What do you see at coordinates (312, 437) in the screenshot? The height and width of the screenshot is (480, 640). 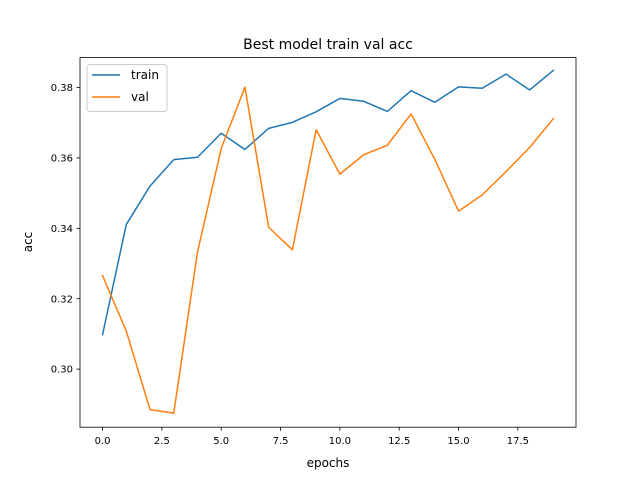 I see `x-axis: 0.0 2.5 5.0 7.5 10.0 12.5 15.0 17.5` at bounding box center [312, 437].